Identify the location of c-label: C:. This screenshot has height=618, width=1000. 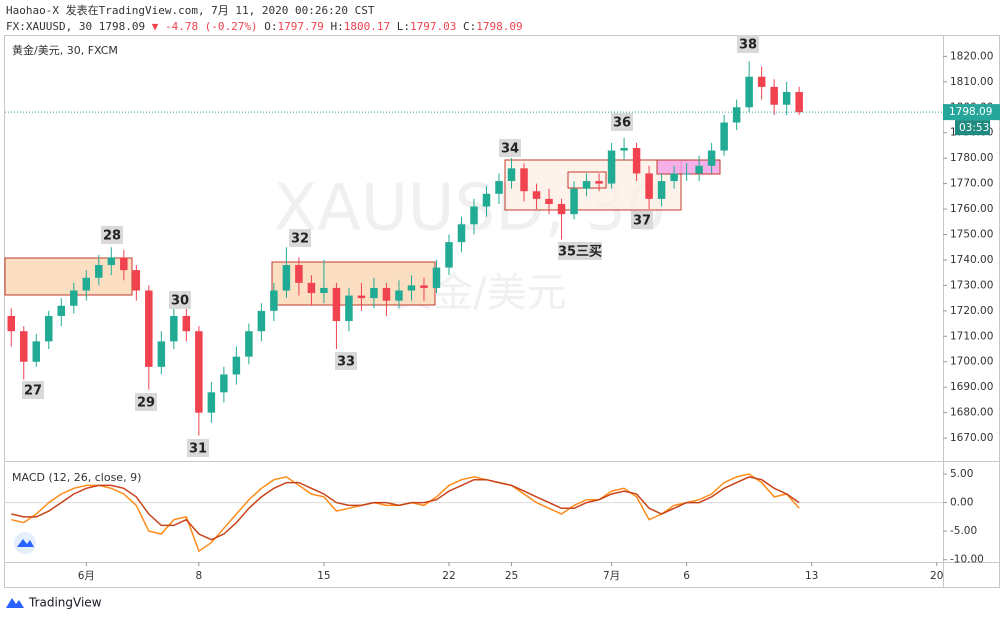
(469, 26).